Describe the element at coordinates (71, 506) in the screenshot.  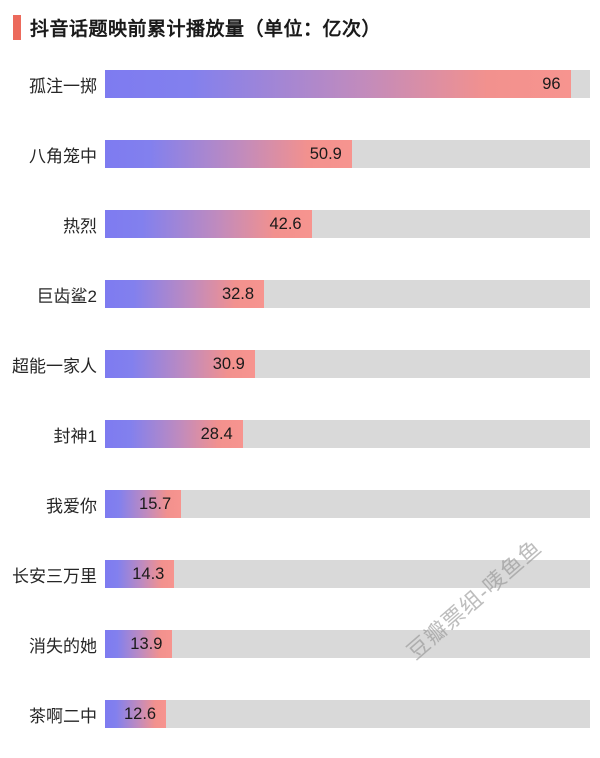
I see `bar-label: 我爱你` at that location.